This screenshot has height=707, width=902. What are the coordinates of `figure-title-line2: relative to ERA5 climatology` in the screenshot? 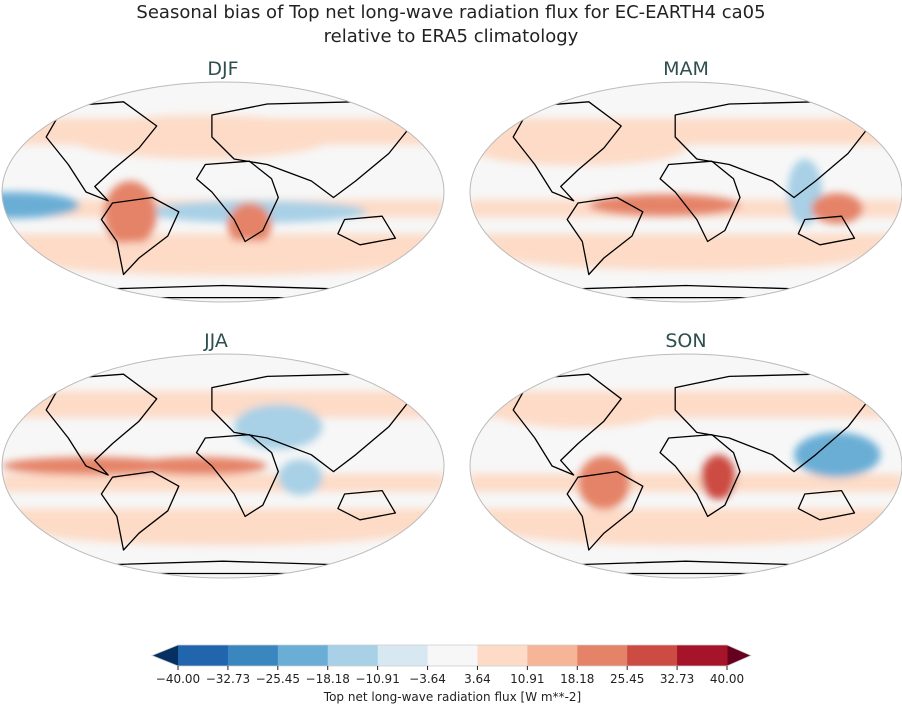 It's located at (451, 36).